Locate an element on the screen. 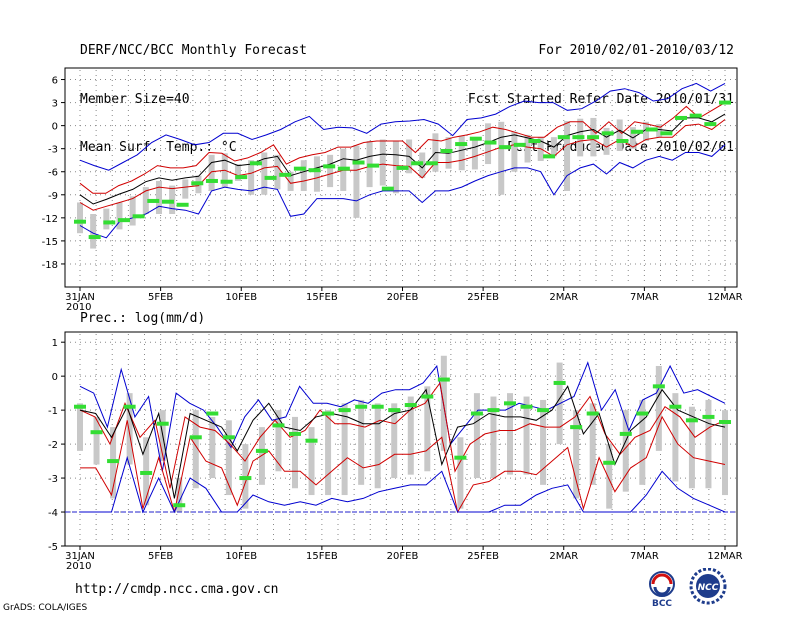  logos: BCC NCC is located at coordinates (688, 588).